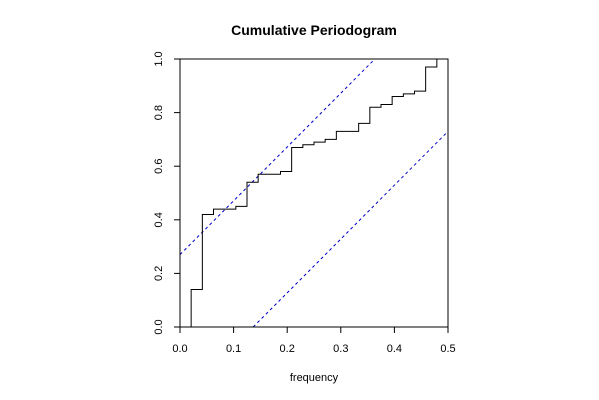 The height and width of the screenshot is (400, 599). Describe the element at coordinates (314, 30) in the screenshot. I see `chart-title: Cumulative Periodogram` at that location.